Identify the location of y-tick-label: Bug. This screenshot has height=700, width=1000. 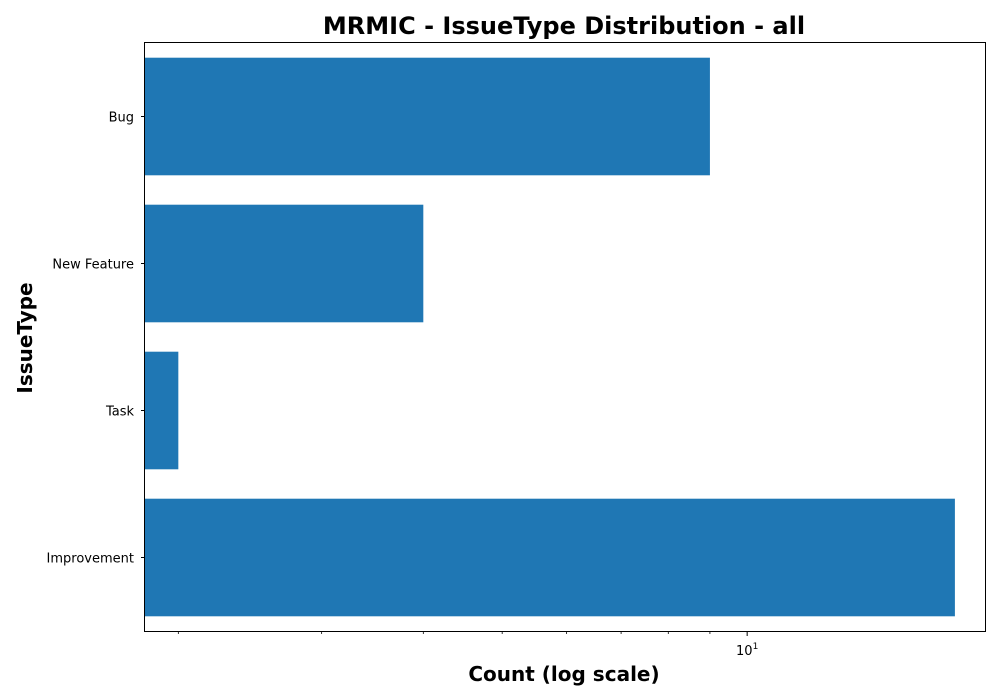
(121, 118).